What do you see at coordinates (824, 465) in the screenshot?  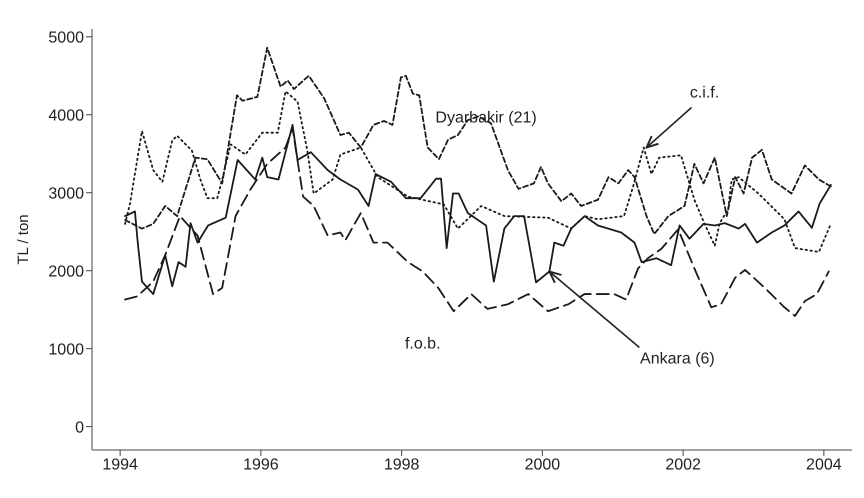 I see `x-tick-label: 2004` at bounding box center [824, 465].